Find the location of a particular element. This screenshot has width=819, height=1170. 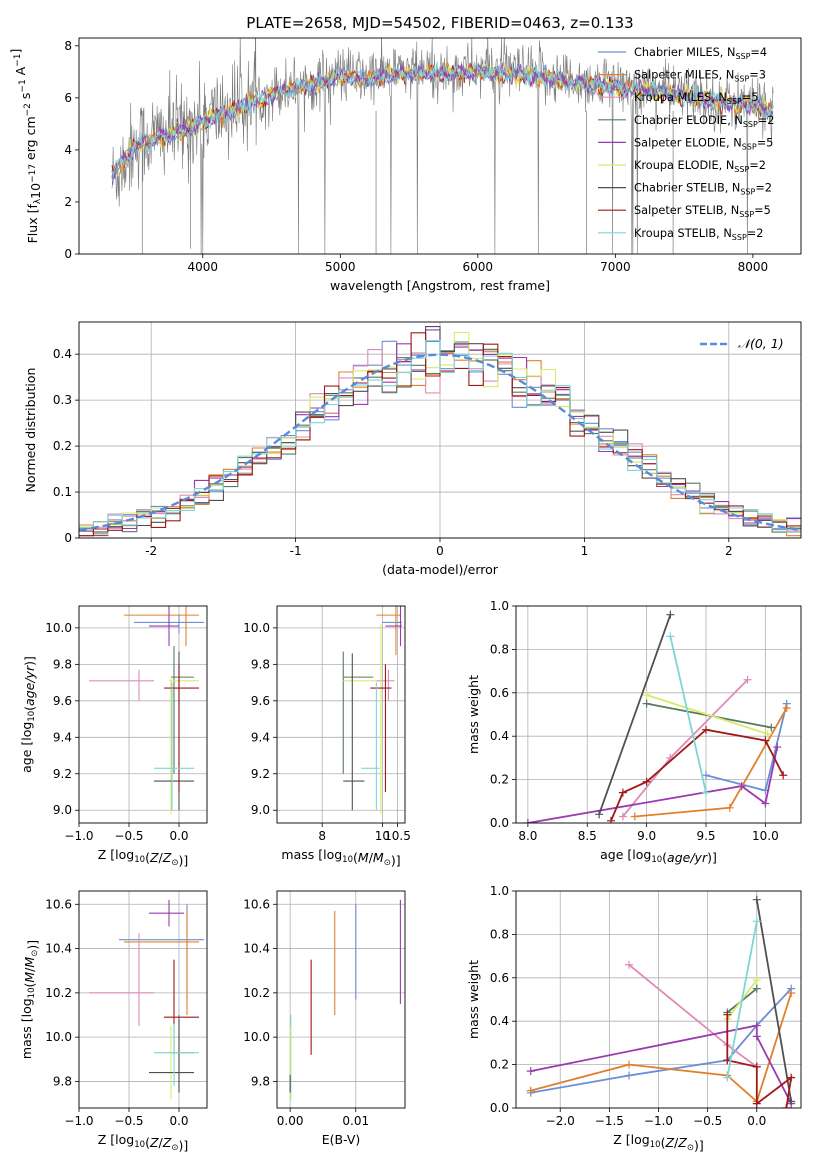

x-tick-label: 8.0 is located at coordinates (527, 836).